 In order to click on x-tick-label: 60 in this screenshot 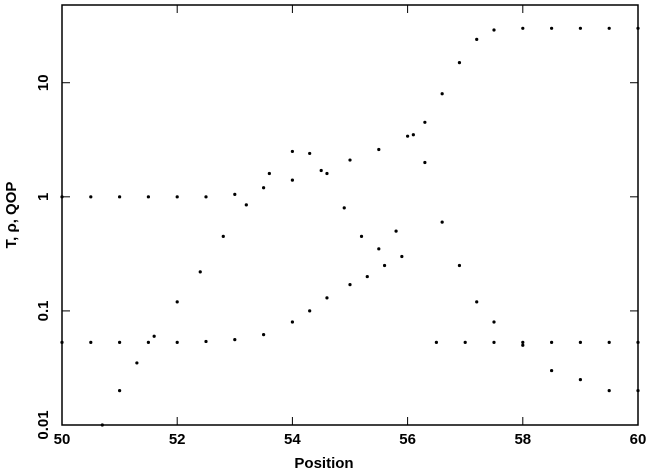, I will do `click(638, 439)`.